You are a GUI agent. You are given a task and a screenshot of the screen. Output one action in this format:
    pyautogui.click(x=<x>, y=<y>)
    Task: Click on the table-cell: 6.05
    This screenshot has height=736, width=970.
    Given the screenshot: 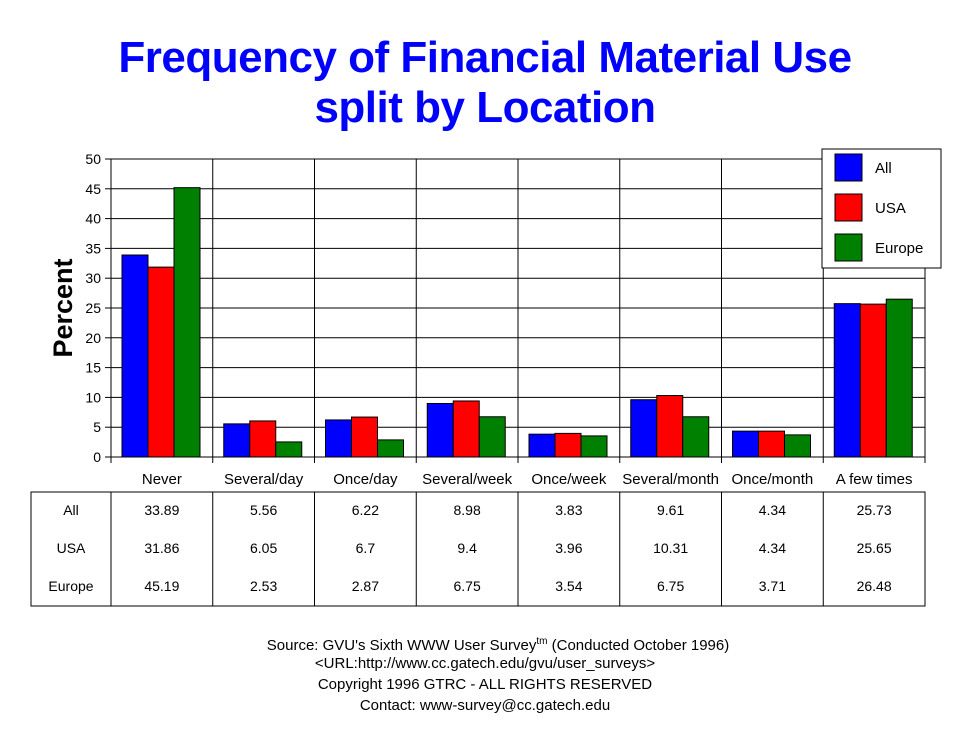 What is the action you would take?
    pyautogui.click(x=263, y=548)
    